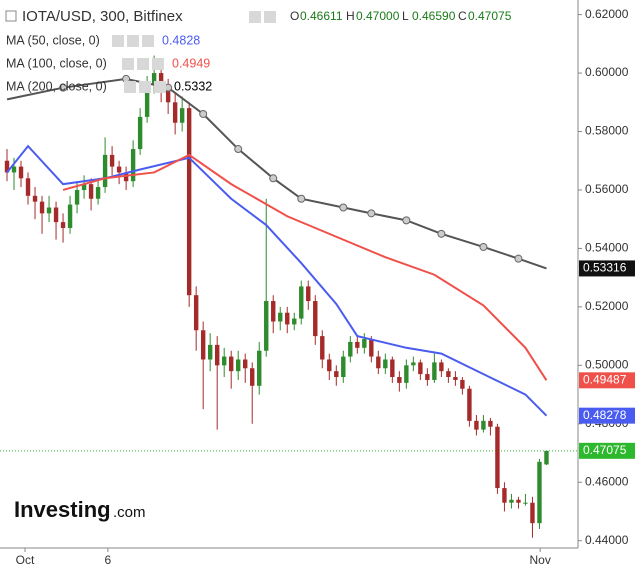 Image resolution: width=640 pixels, height=570 pixels. I want to click on watermark: Investing .com, so click(80, 509).